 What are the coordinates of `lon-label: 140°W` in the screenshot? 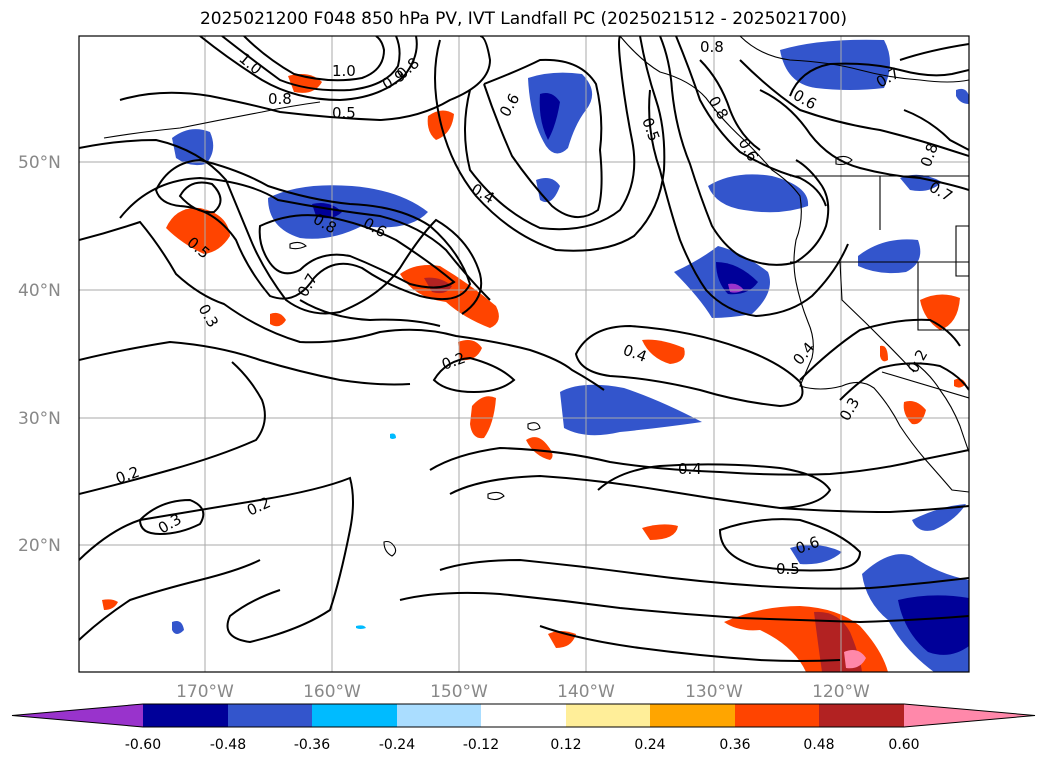 It's located at (586, 692).